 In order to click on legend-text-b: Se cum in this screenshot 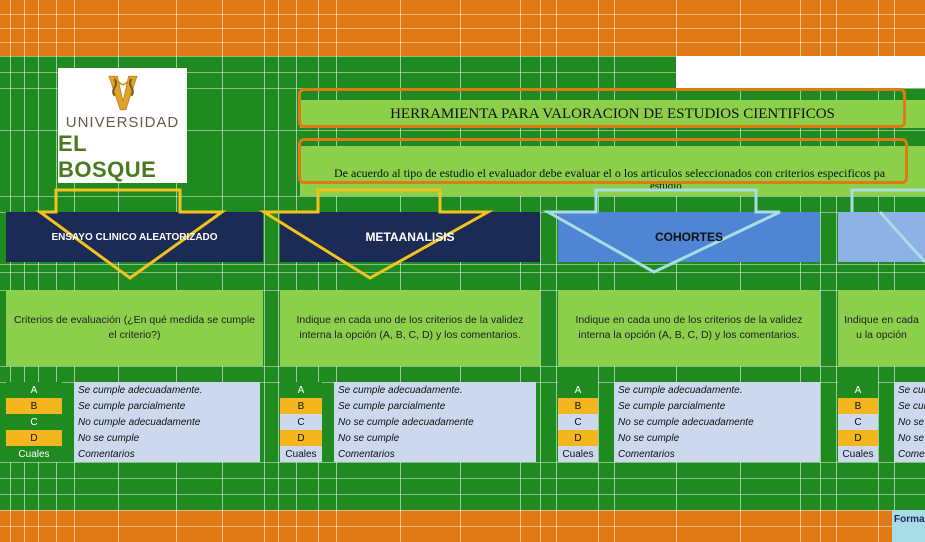, I will do `click(909, 406)`.